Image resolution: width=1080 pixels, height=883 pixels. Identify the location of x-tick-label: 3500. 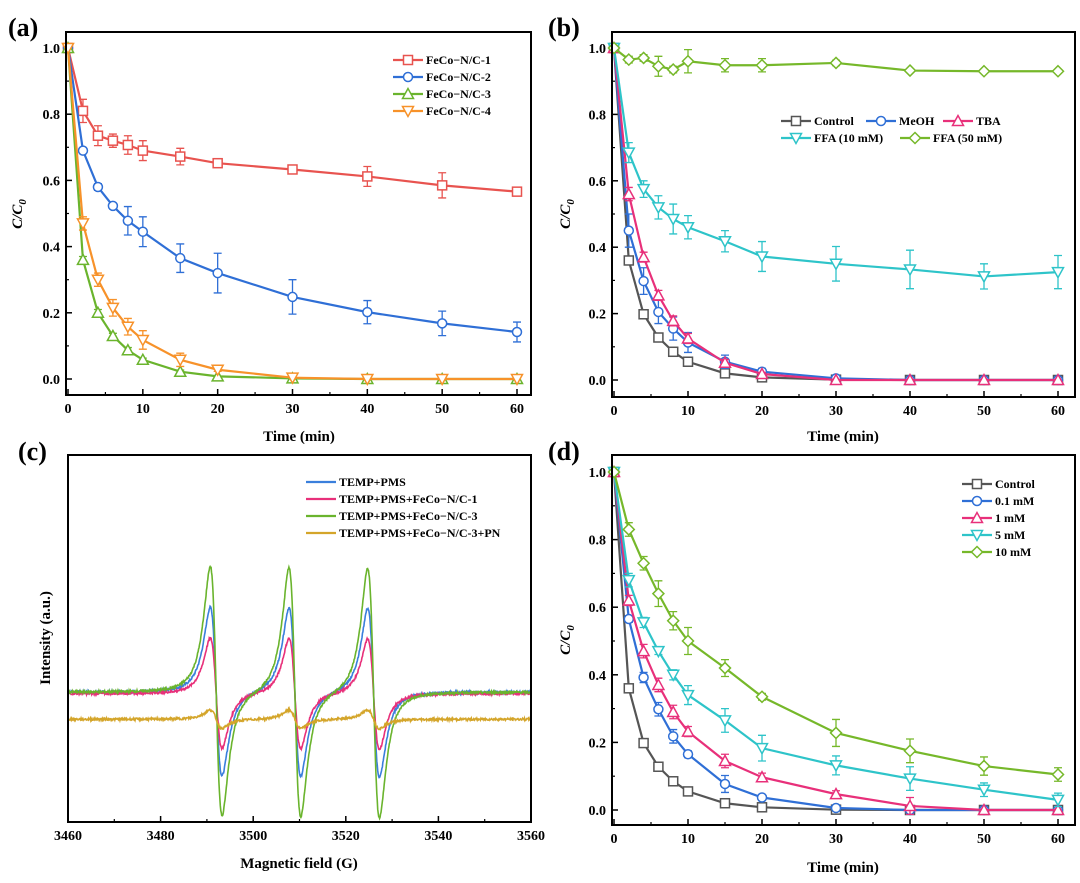
(253, 836).